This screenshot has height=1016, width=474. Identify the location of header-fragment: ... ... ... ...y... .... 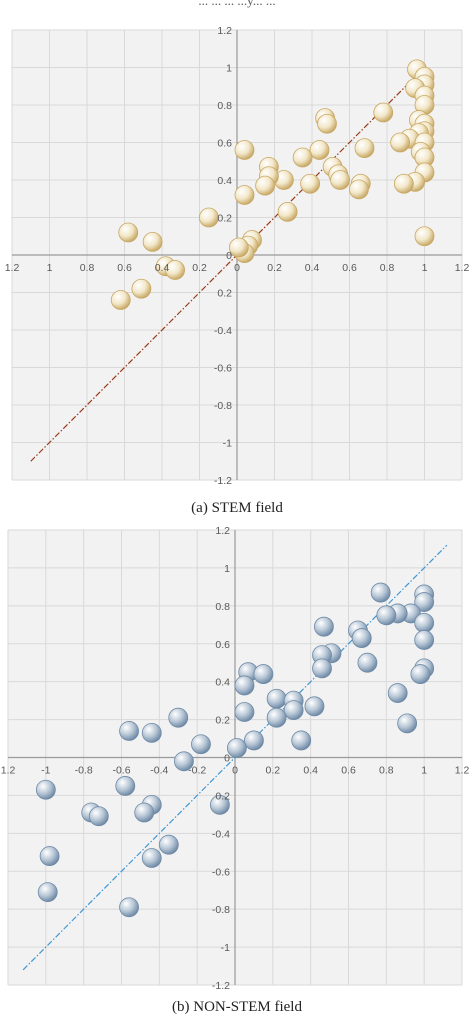
(237, 4).